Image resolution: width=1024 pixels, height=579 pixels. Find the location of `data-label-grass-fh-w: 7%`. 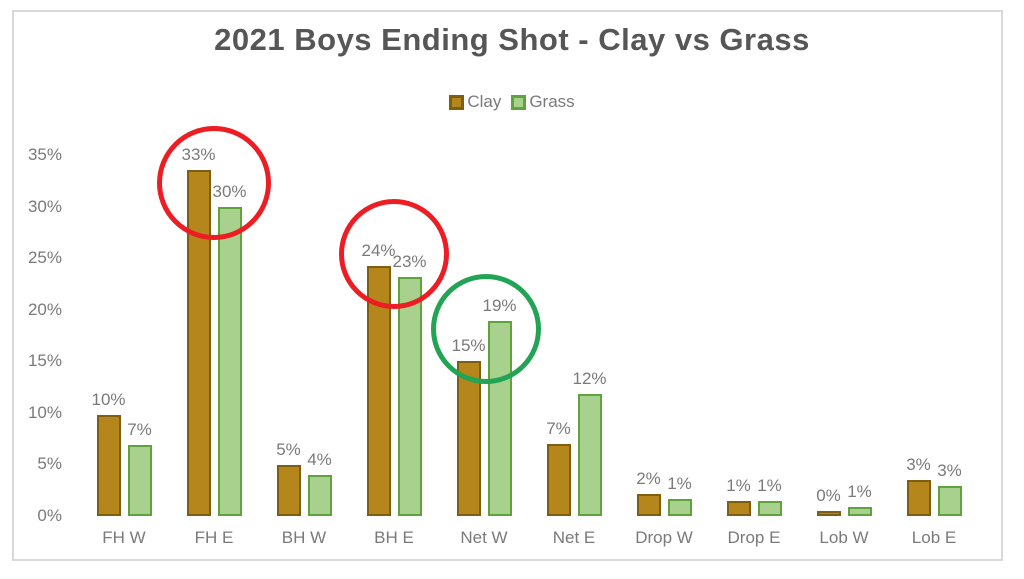

data-label-grass-fh-w: 7% is located at coordinates (139, 429).